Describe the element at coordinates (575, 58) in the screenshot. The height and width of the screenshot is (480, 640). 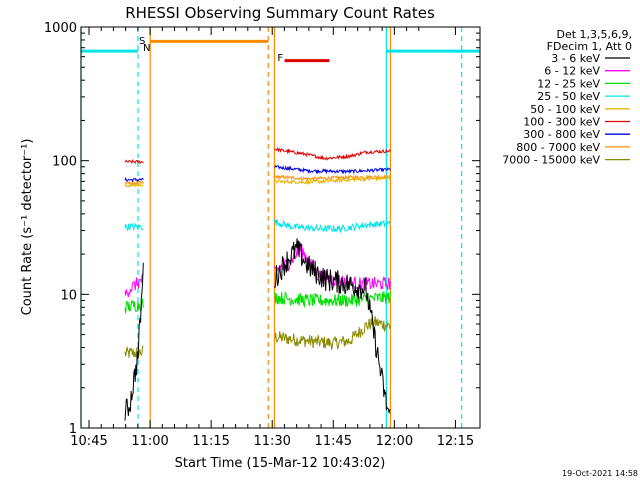
I see `legend-label: 3 - 6 keV` at that location.